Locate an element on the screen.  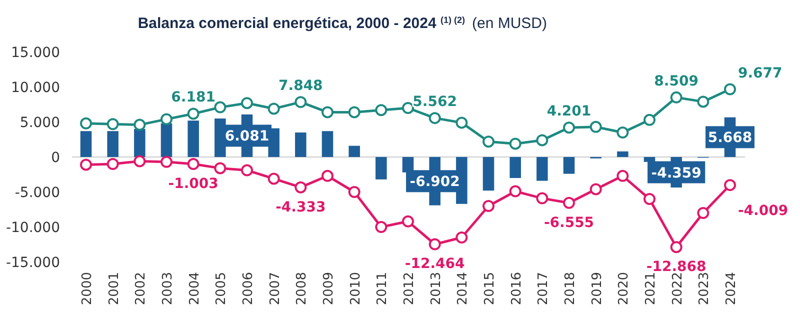
x-tick-label: 2018 is located at coordinates (570, 289).